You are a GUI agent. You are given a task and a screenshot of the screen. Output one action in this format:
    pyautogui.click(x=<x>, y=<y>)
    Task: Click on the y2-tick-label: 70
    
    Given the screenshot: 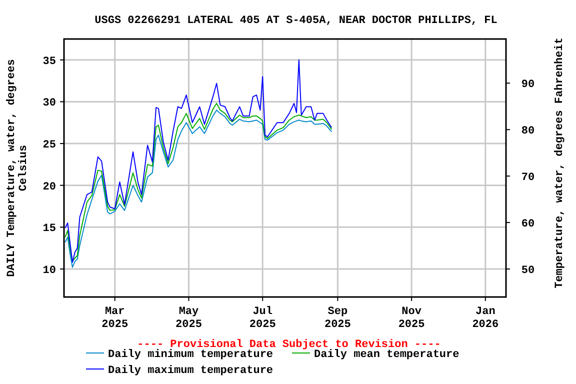 What is the action you would take?
    pyautogui.click(x=528, y=178)
    